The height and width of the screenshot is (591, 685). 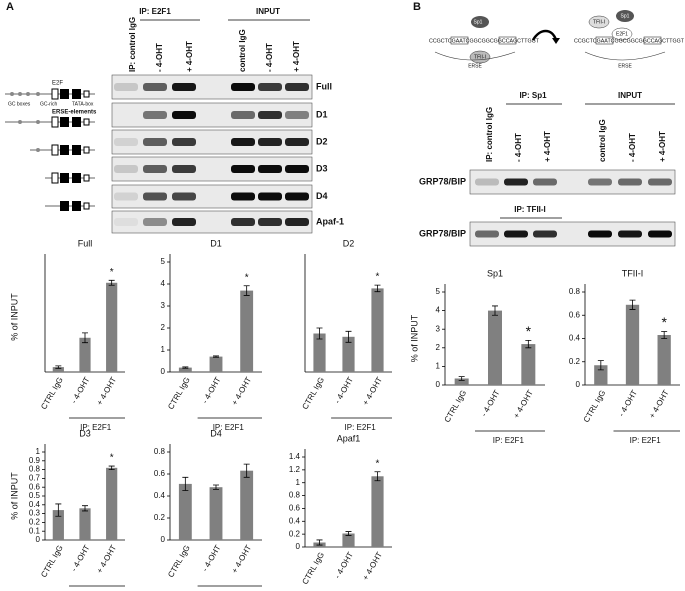 What do you see at coordinates (35, 530) in the screenshot?
I see `y-tick-label: 0.1` at bounding box center [35, 530].